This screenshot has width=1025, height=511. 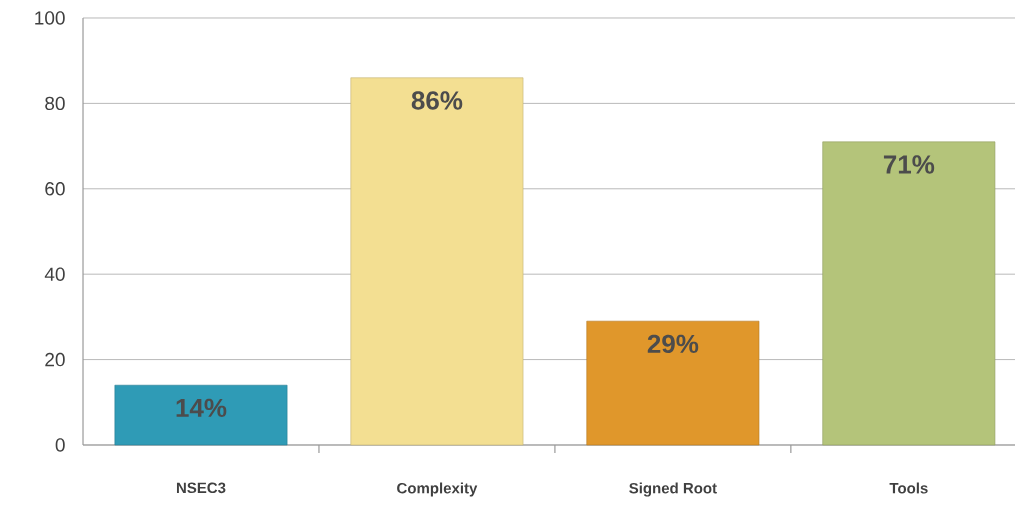 I want to click on y-tick-label: 40, so click(x=54, y=274).